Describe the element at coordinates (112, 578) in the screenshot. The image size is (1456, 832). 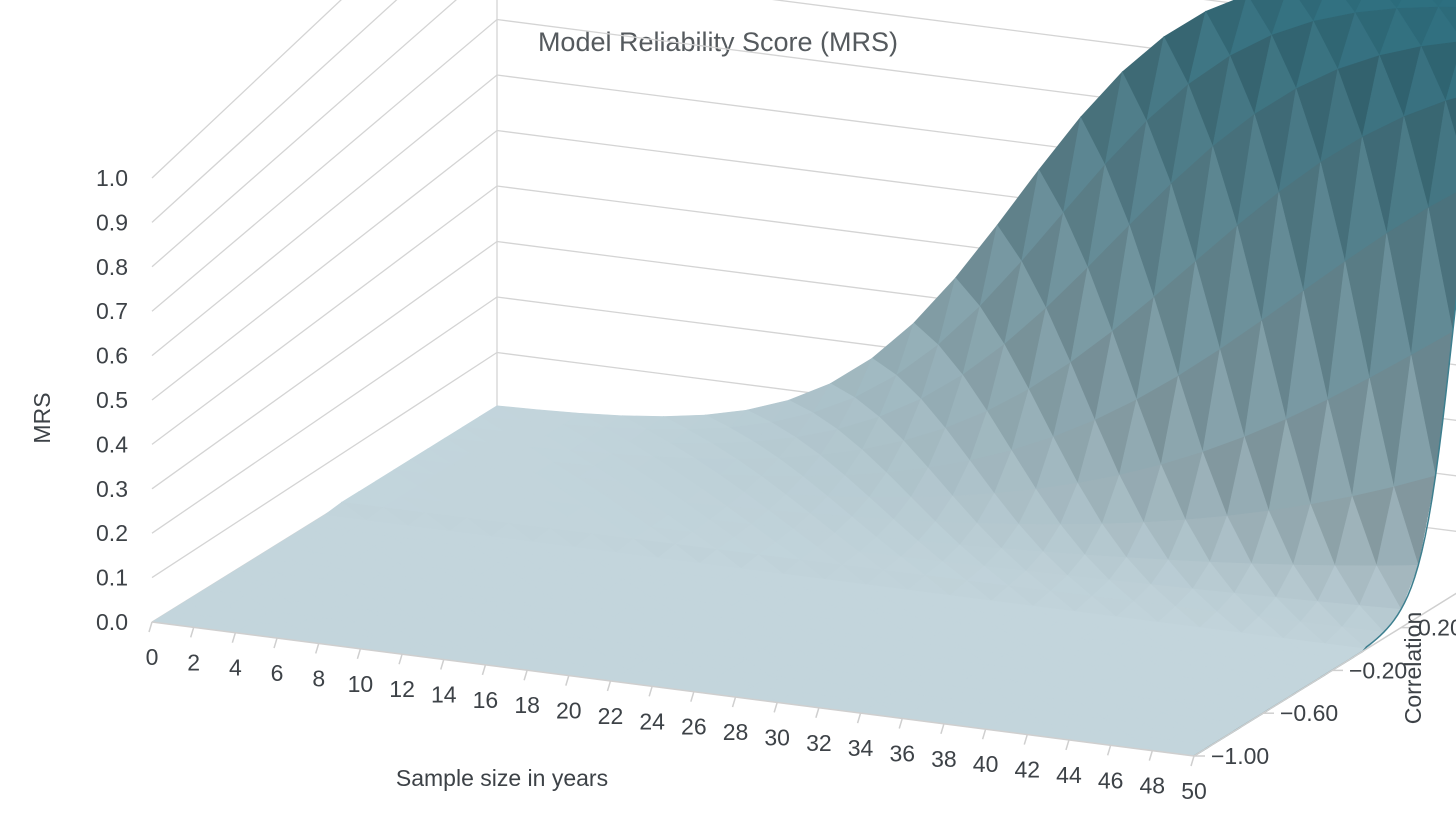
I see `z-tick-label: 0.1` at that location.